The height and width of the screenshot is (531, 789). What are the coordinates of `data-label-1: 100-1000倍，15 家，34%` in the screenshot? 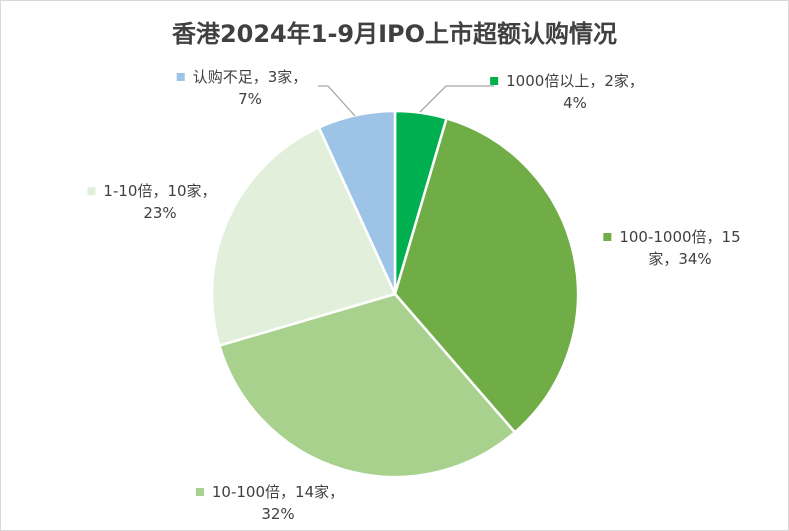 It's located at (679, 248).